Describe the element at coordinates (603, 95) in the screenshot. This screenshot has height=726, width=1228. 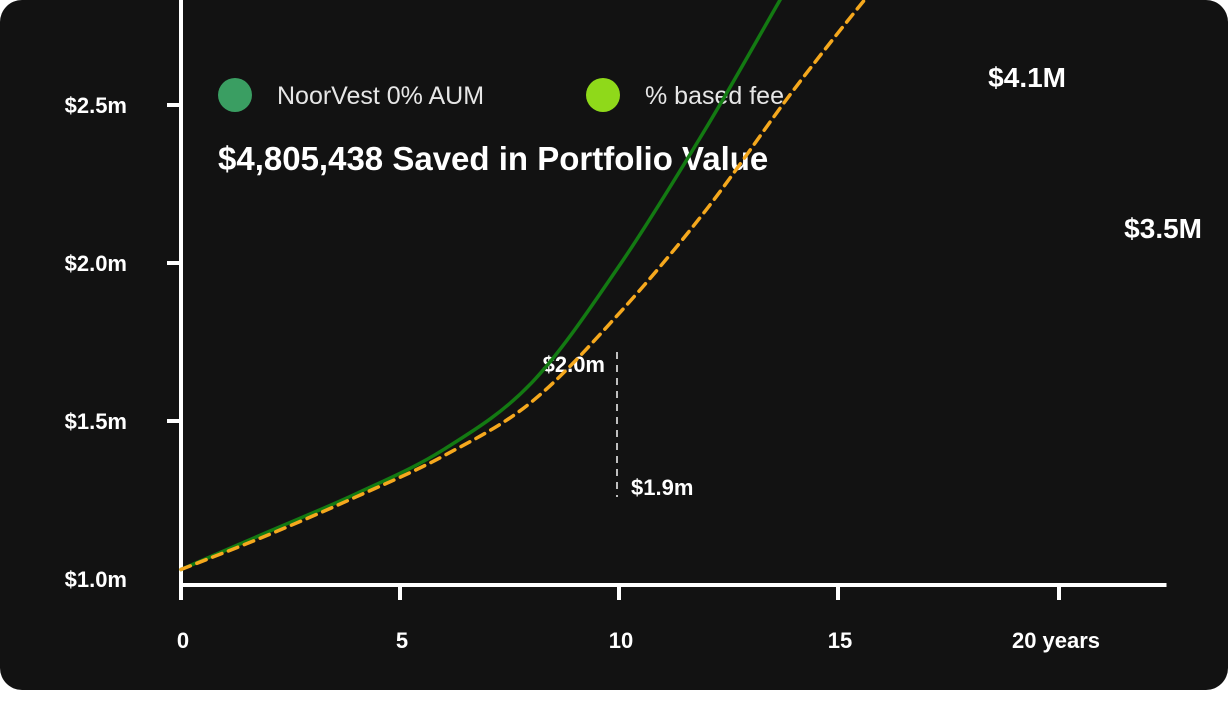
I see `legend-swatch-fee` at that location.